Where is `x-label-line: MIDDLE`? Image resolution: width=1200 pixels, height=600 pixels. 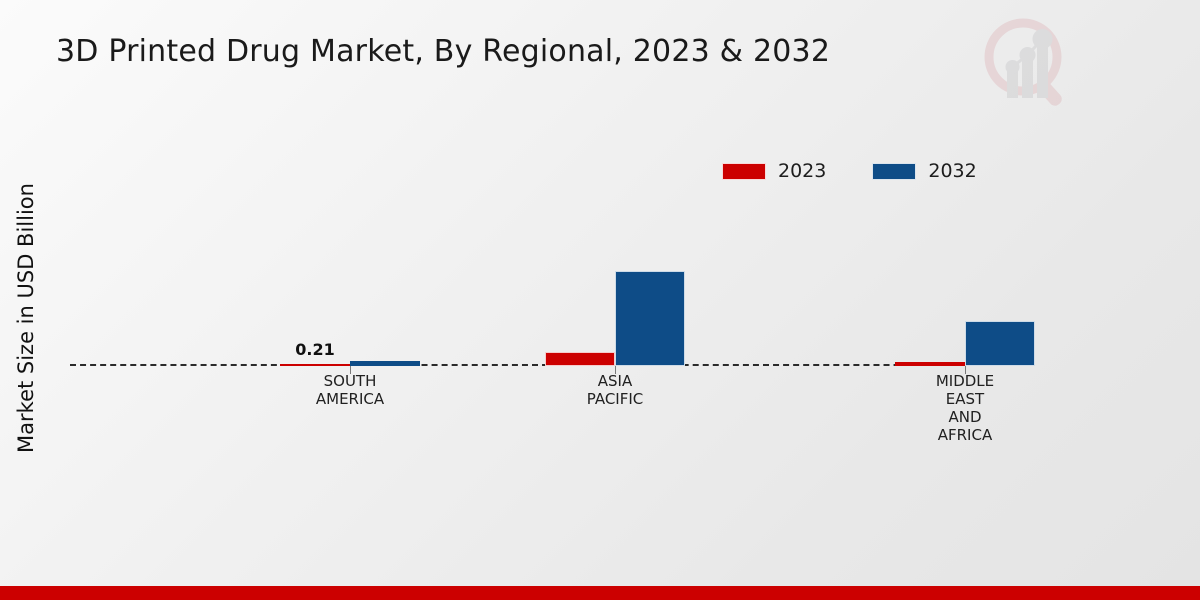 x-label-line: MIDDLE is located at coordinates (965, 381).